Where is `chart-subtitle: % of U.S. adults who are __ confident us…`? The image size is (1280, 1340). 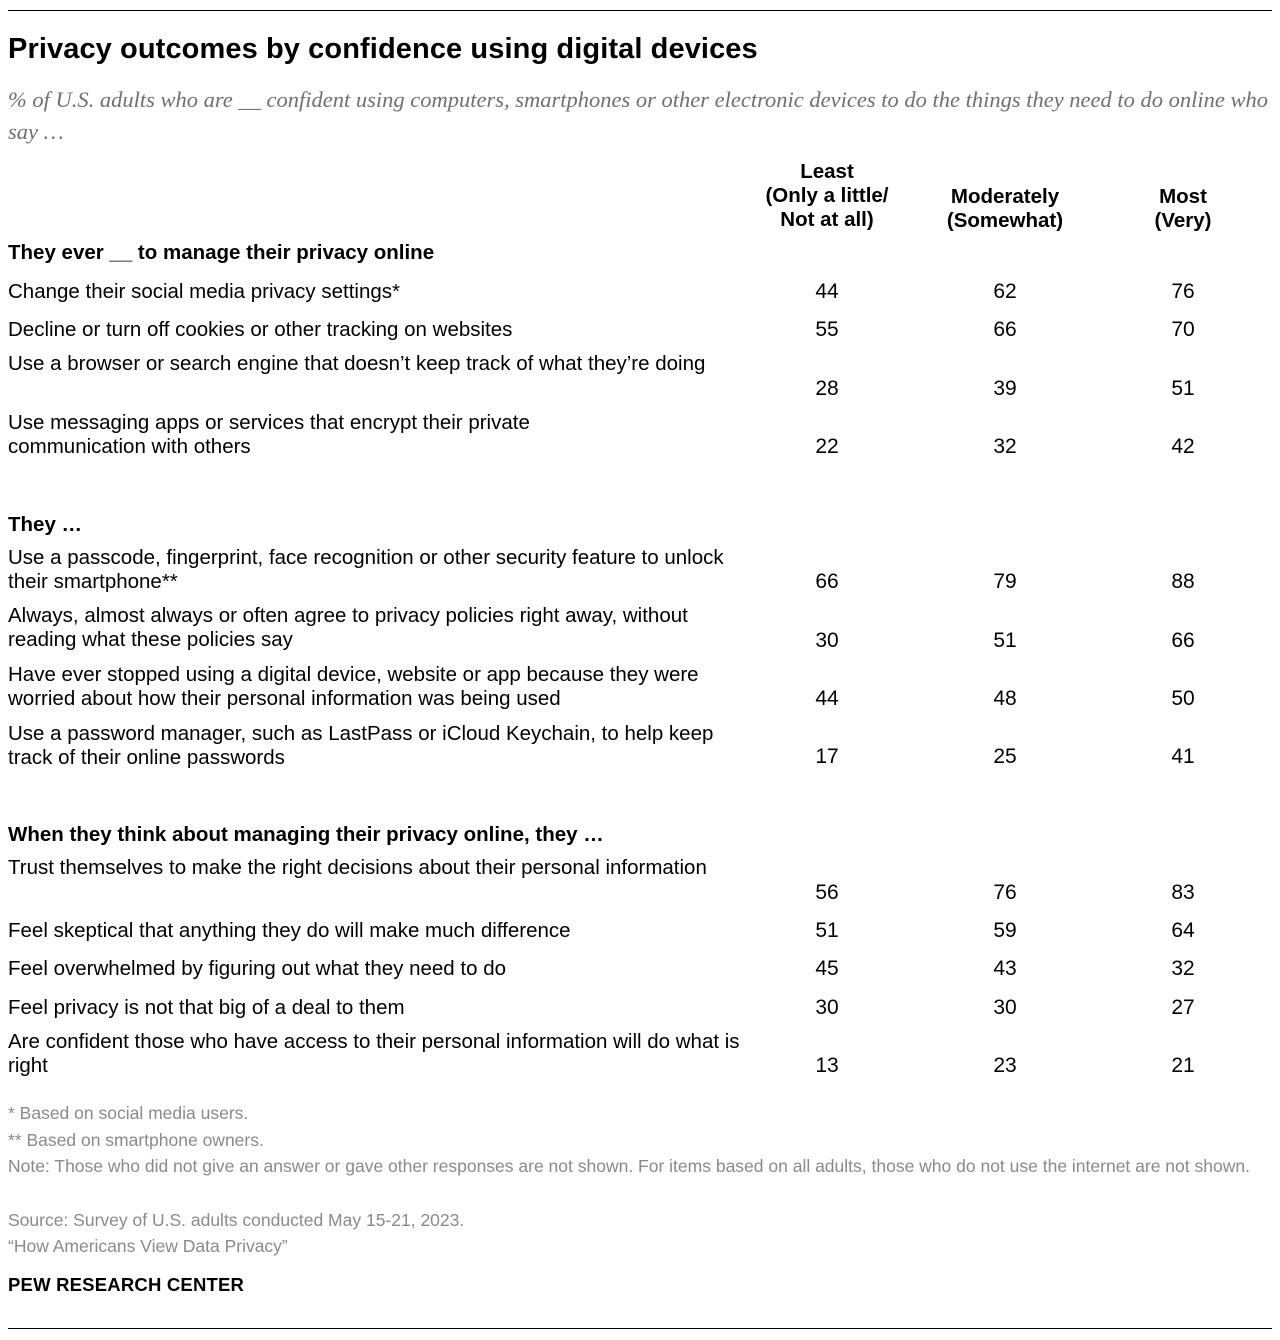 chart-subtitle: % of U.S. adults who are __ confident us… is located at coordinates (638, 115).